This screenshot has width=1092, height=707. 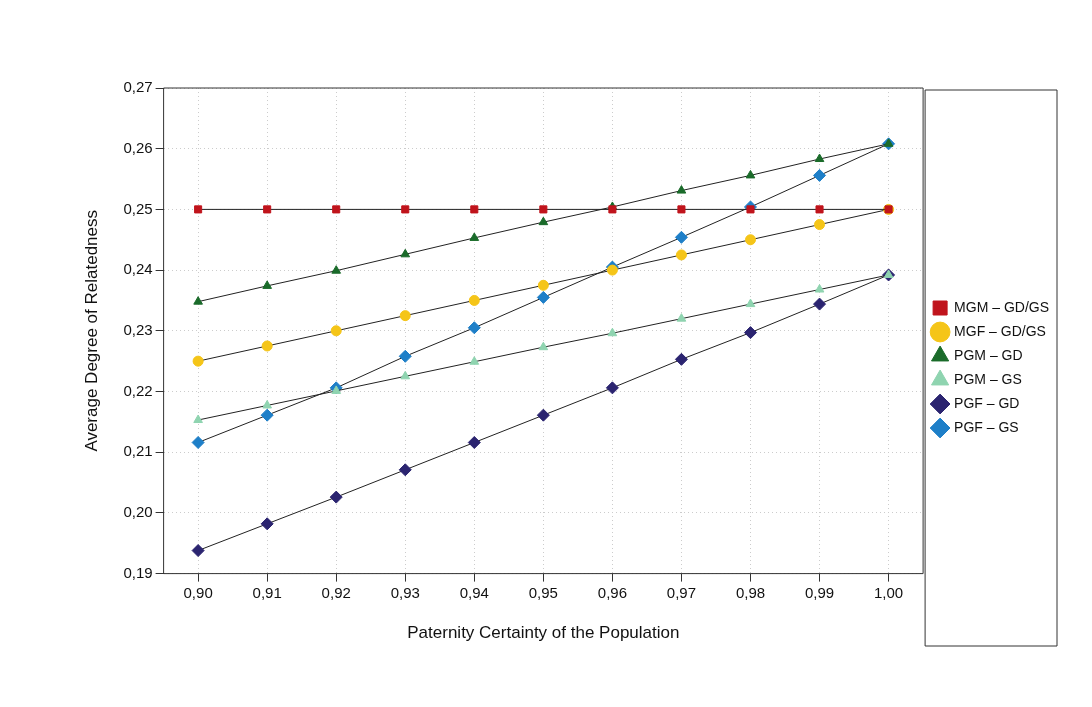 I want to click on x-tick-label: 0,95, so click(x=543, y=592).